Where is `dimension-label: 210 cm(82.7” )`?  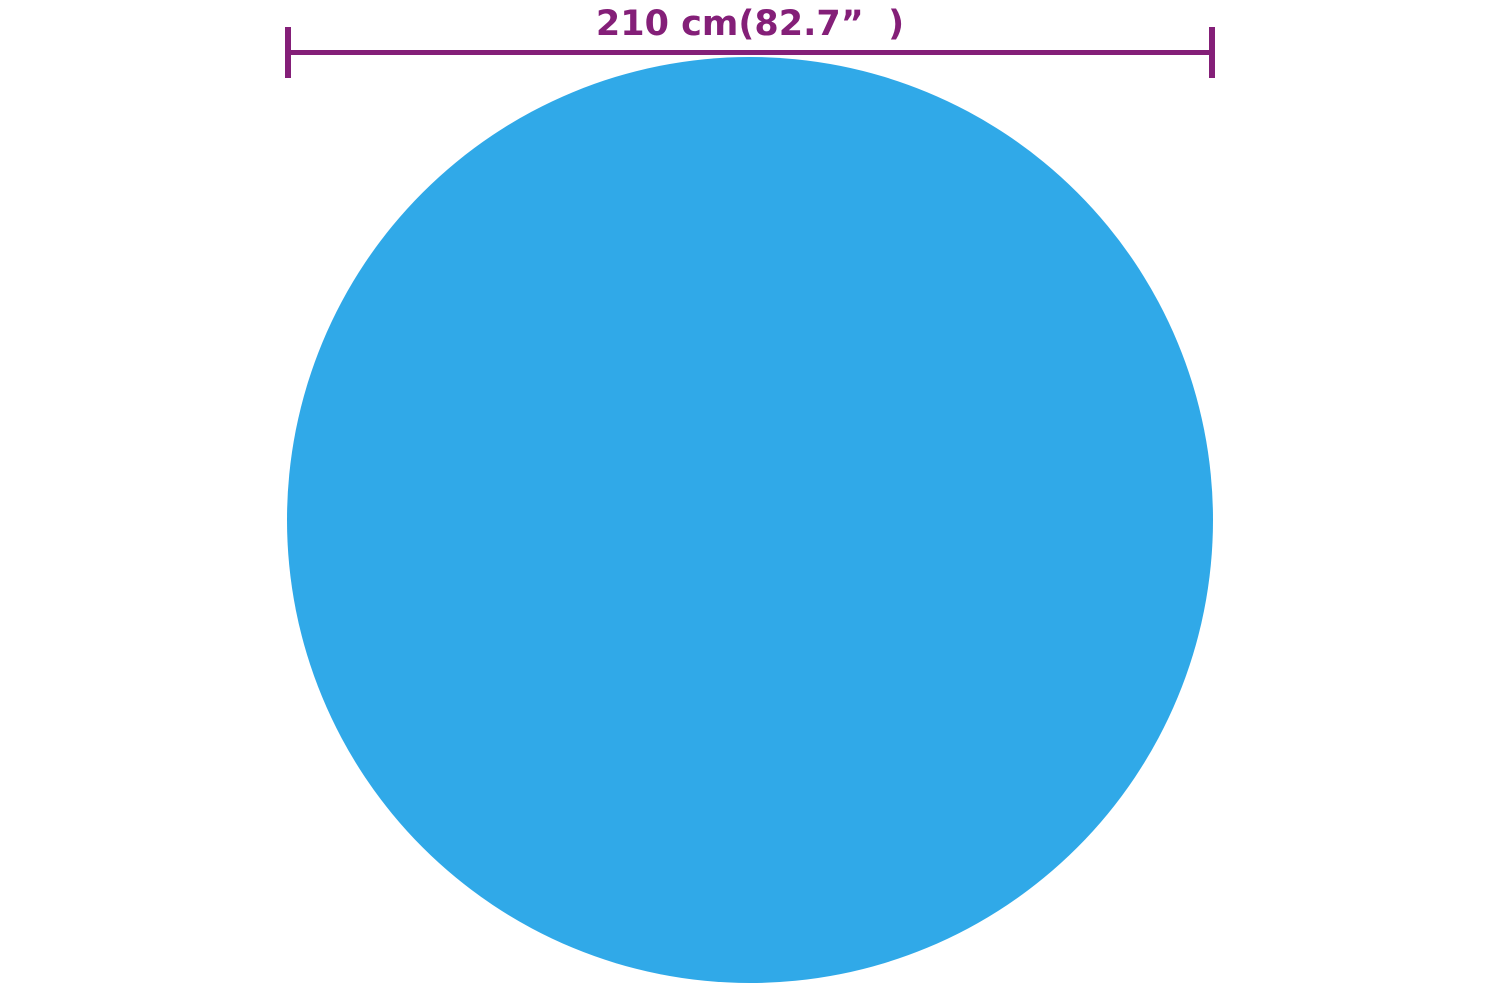 dimension-label: 210 cm(82.7” ) is located at coordinates (750, 24).